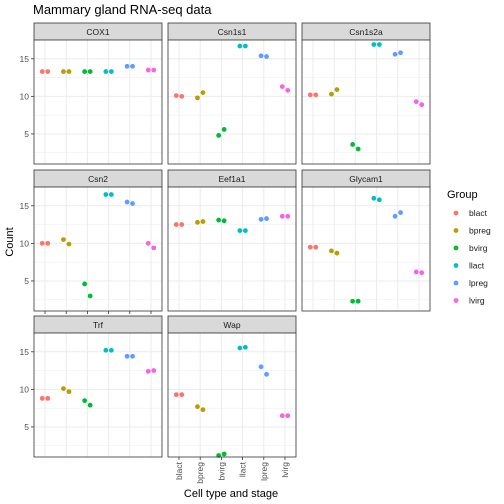 This screenshot has width=504, height=504. I want to click on facet-strip-label: Csn2, so click(98, 179).